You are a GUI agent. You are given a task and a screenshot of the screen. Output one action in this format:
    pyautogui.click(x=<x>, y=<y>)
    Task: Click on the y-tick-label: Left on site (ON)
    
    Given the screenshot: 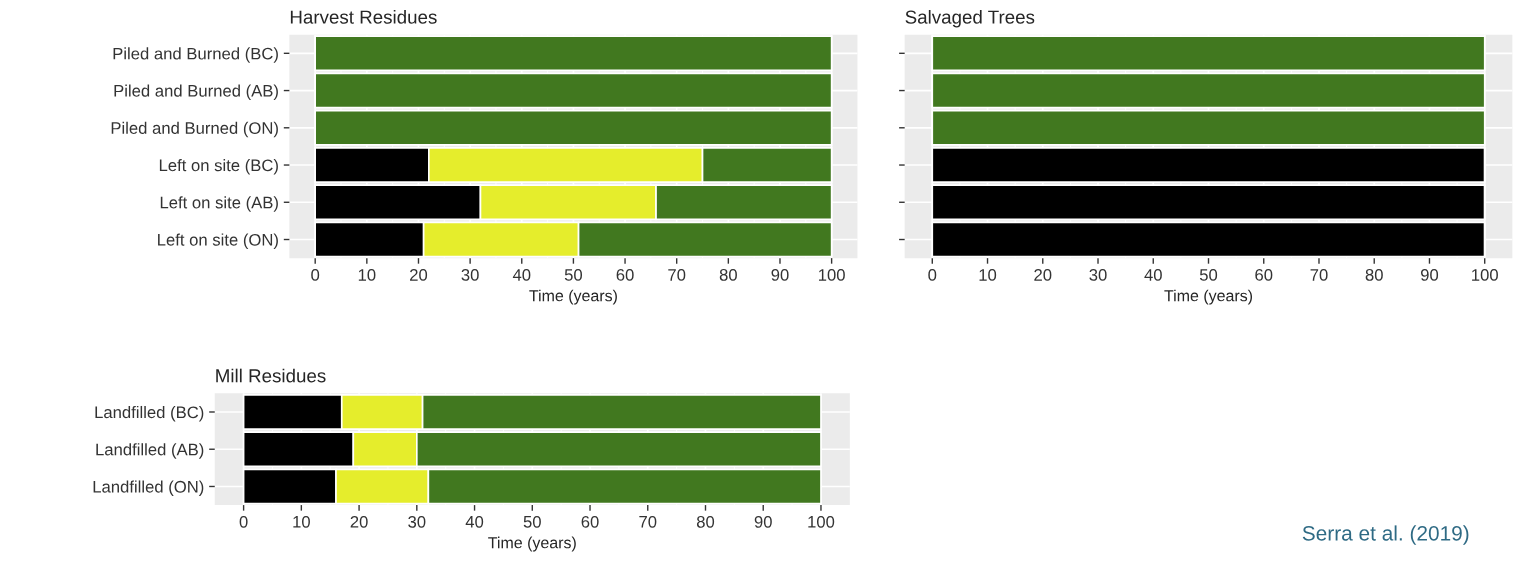 What is the action you would take?
    pyautogui.click(x=218, y=241)
    